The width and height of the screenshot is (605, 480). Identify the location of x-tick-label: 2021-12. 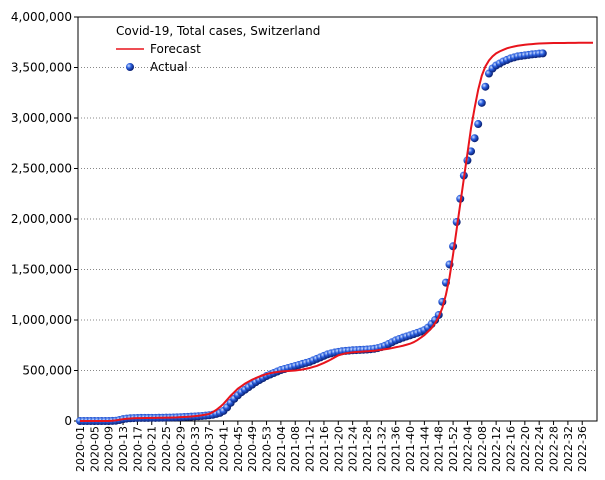
(310, 449).